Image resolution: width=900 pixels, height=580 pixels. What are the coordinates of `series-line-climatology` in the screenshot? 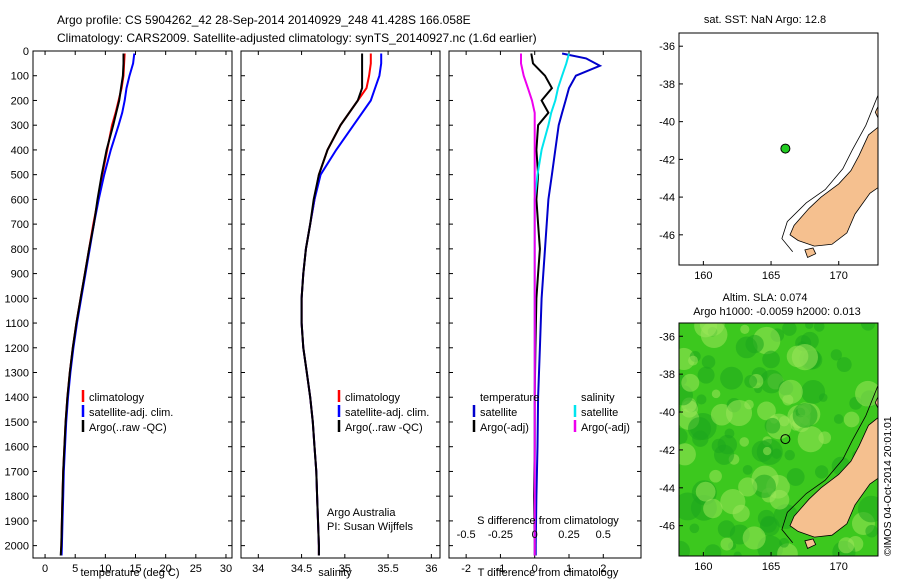 It's located at (336, 304).